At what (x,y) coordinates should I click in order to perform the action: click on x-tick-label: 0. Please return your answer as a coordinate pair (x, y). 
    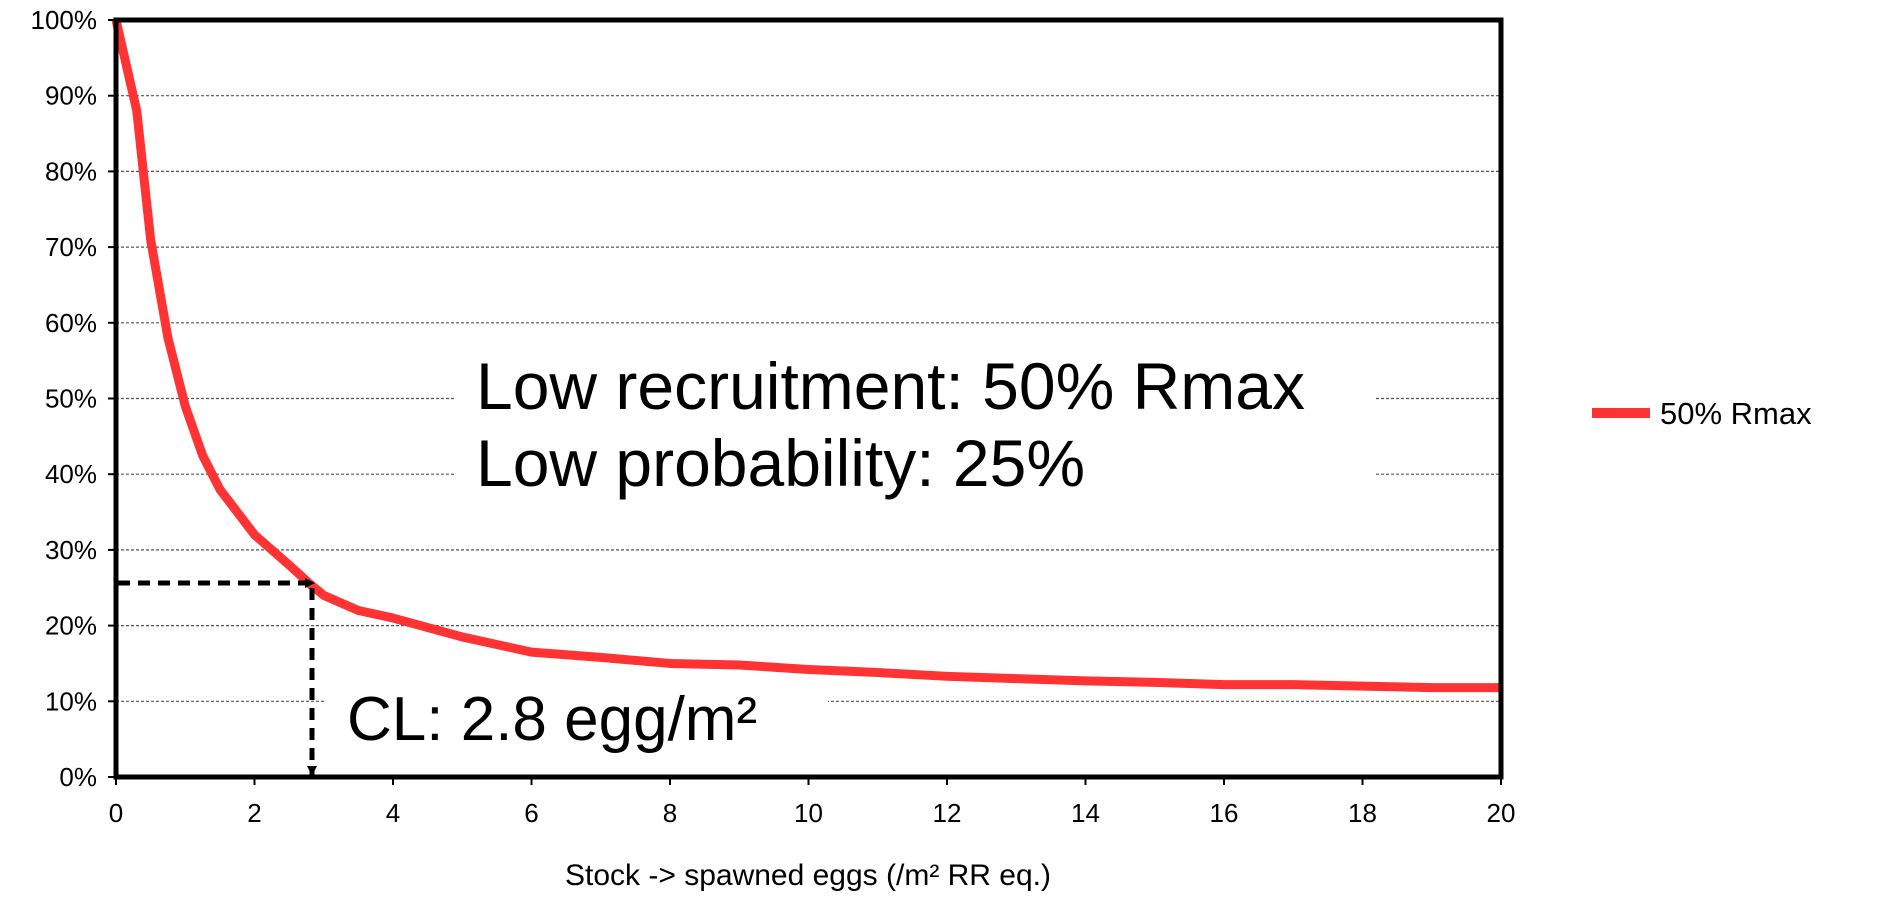
    Looking at the image, I should click on (116, 813).